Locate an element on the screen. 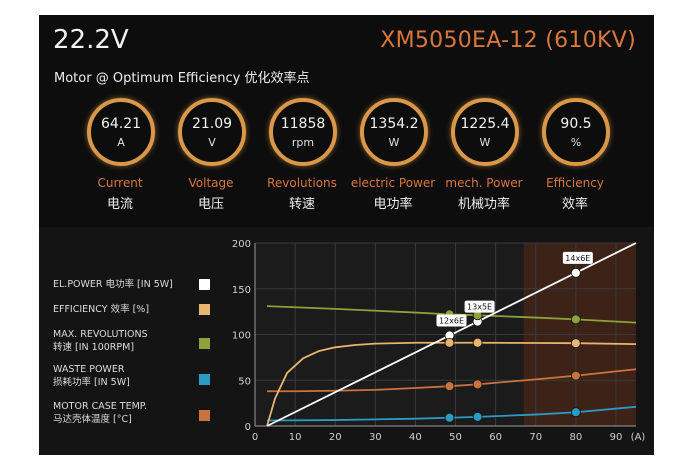 The height and width of the screenshot is (467, 700). legend-label-waste-power: WASTE POWER 损耗功率 [IN 5W] is located at coordinates (91, 376).